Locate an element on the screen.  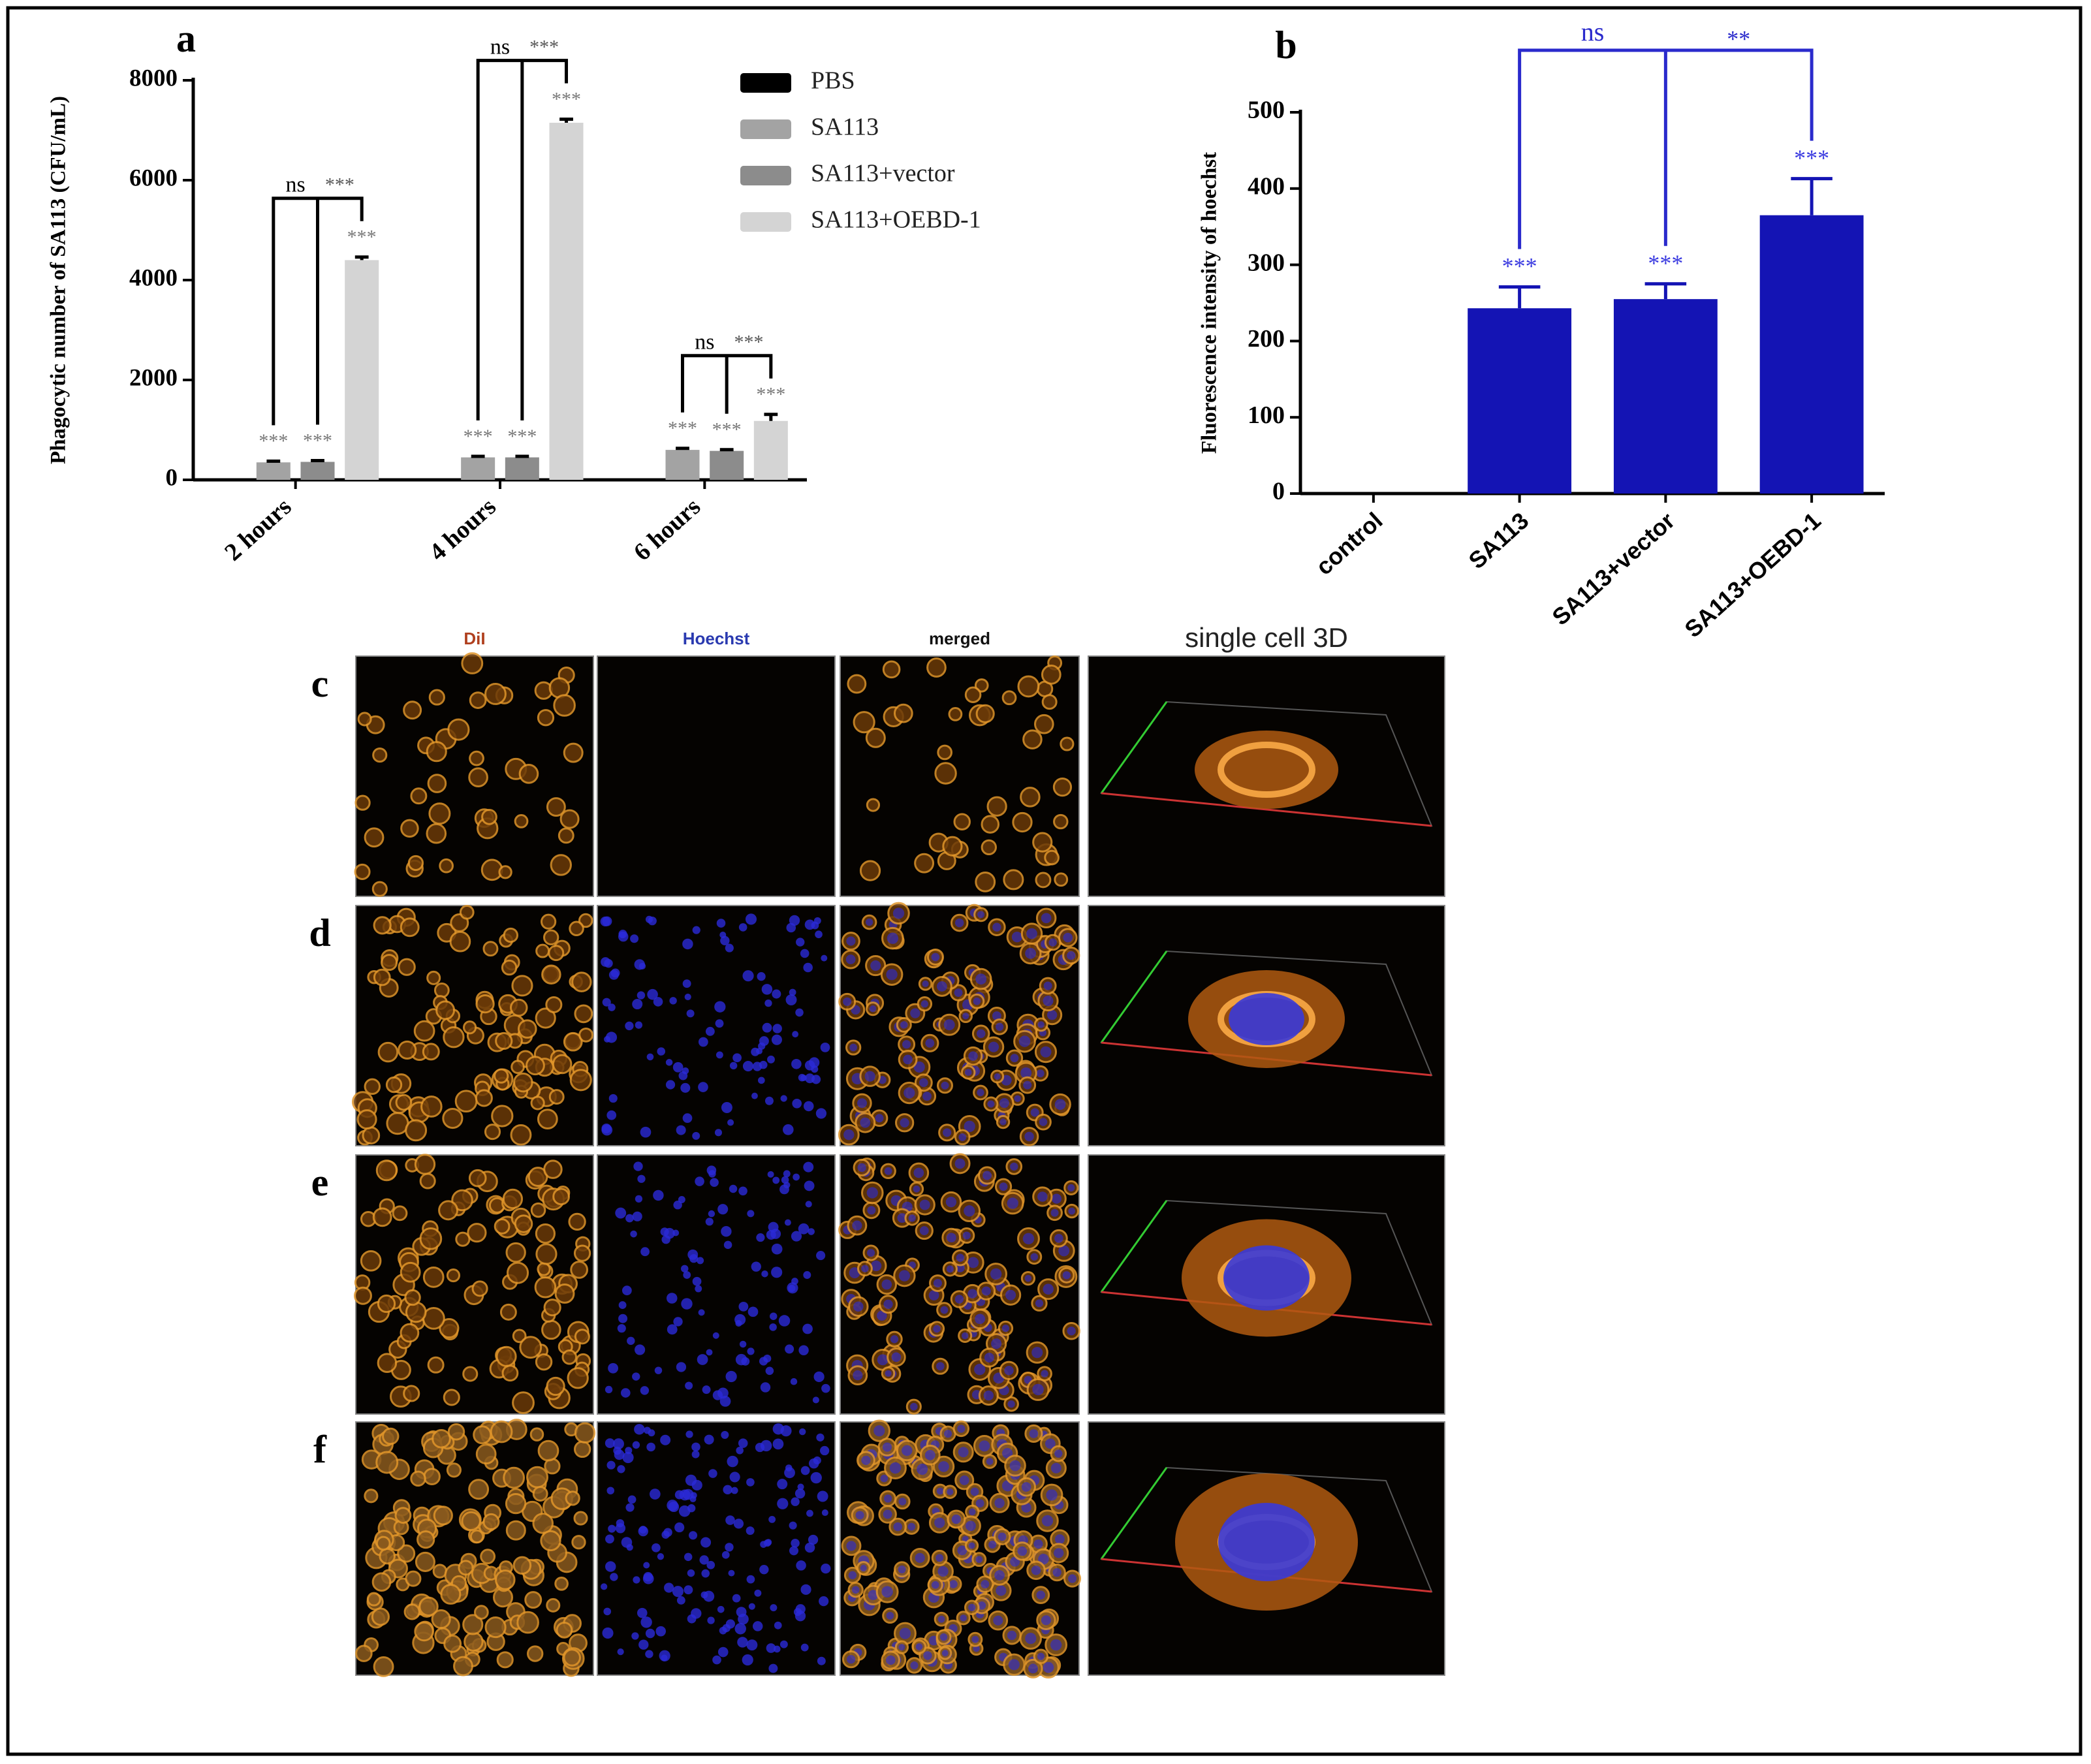
column-header: single cell 3D is located at coordinates (1266, 637).